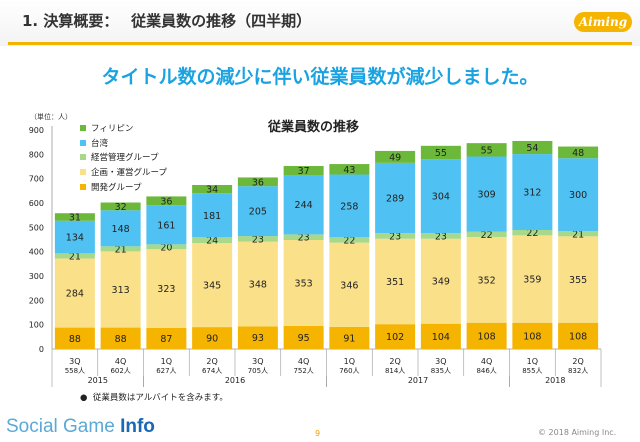  Describe the element at coordinates (395, 157) in the screenshot. I see `bar-data-label: 49` at that location.